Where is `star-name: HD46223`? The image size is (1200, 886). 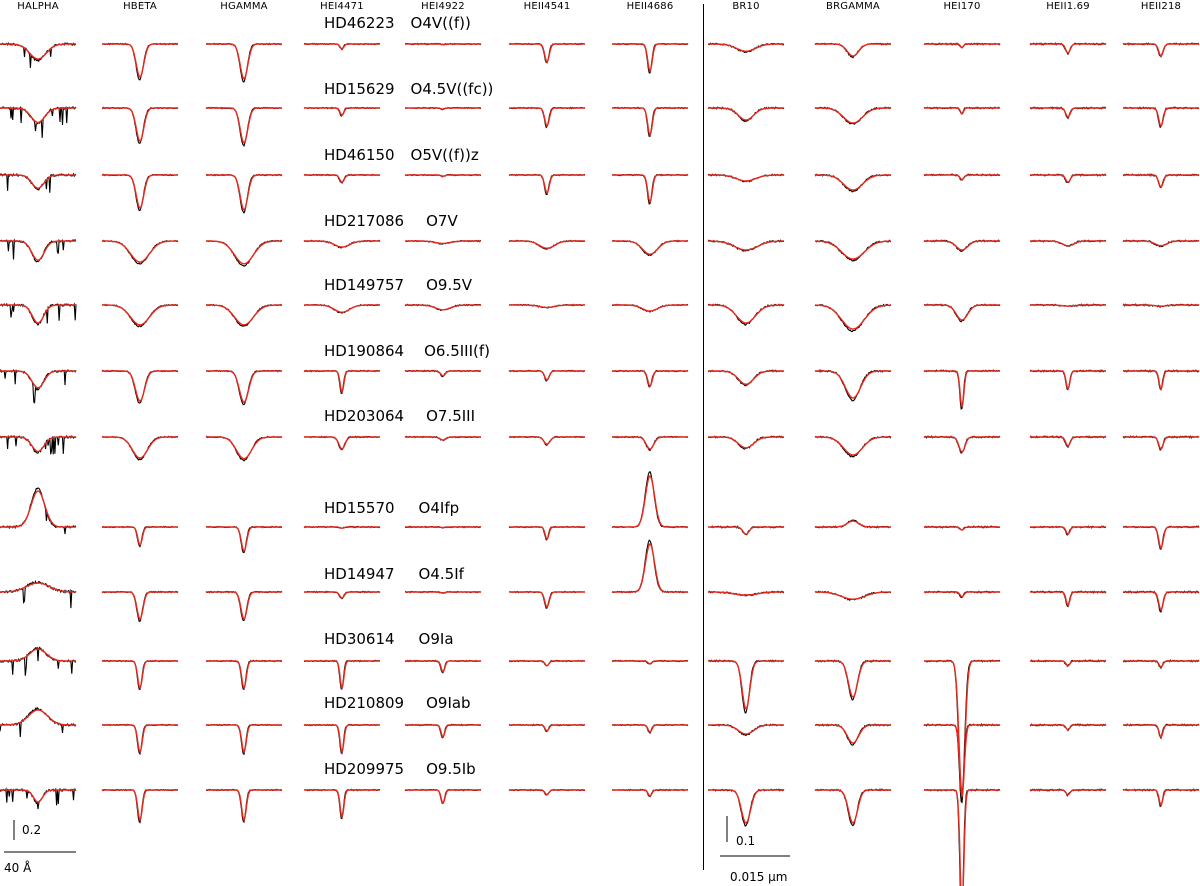 star-name: HD46223 is located at coordinates (359, 23).